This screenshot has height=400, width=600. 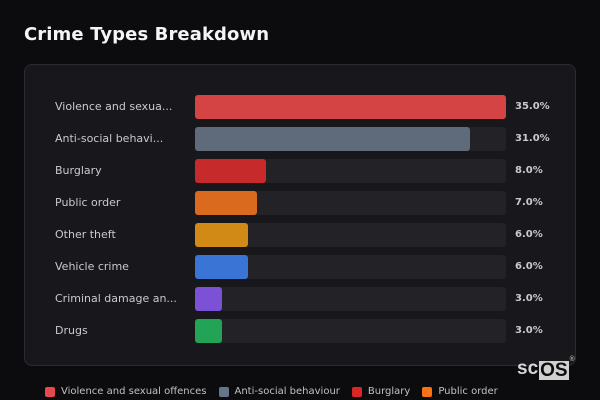 I want to click on bar-value: 31.0%, so click(x=532, y=138).